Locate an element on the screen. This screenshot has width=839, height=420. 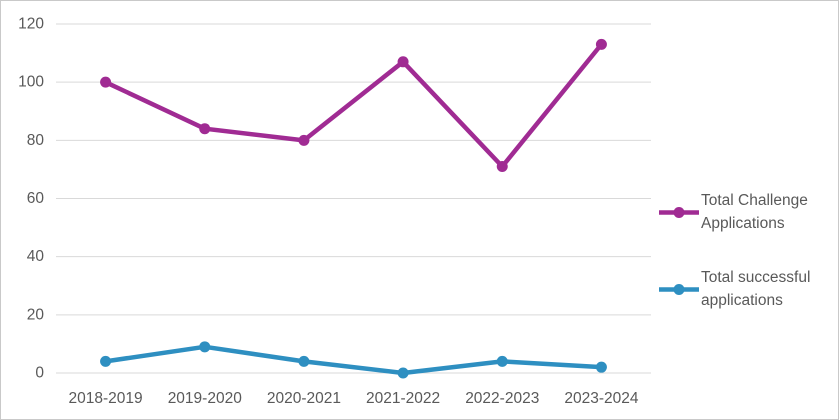
x-tick-label: 2021-2022 is located at coordinates (403, 398).